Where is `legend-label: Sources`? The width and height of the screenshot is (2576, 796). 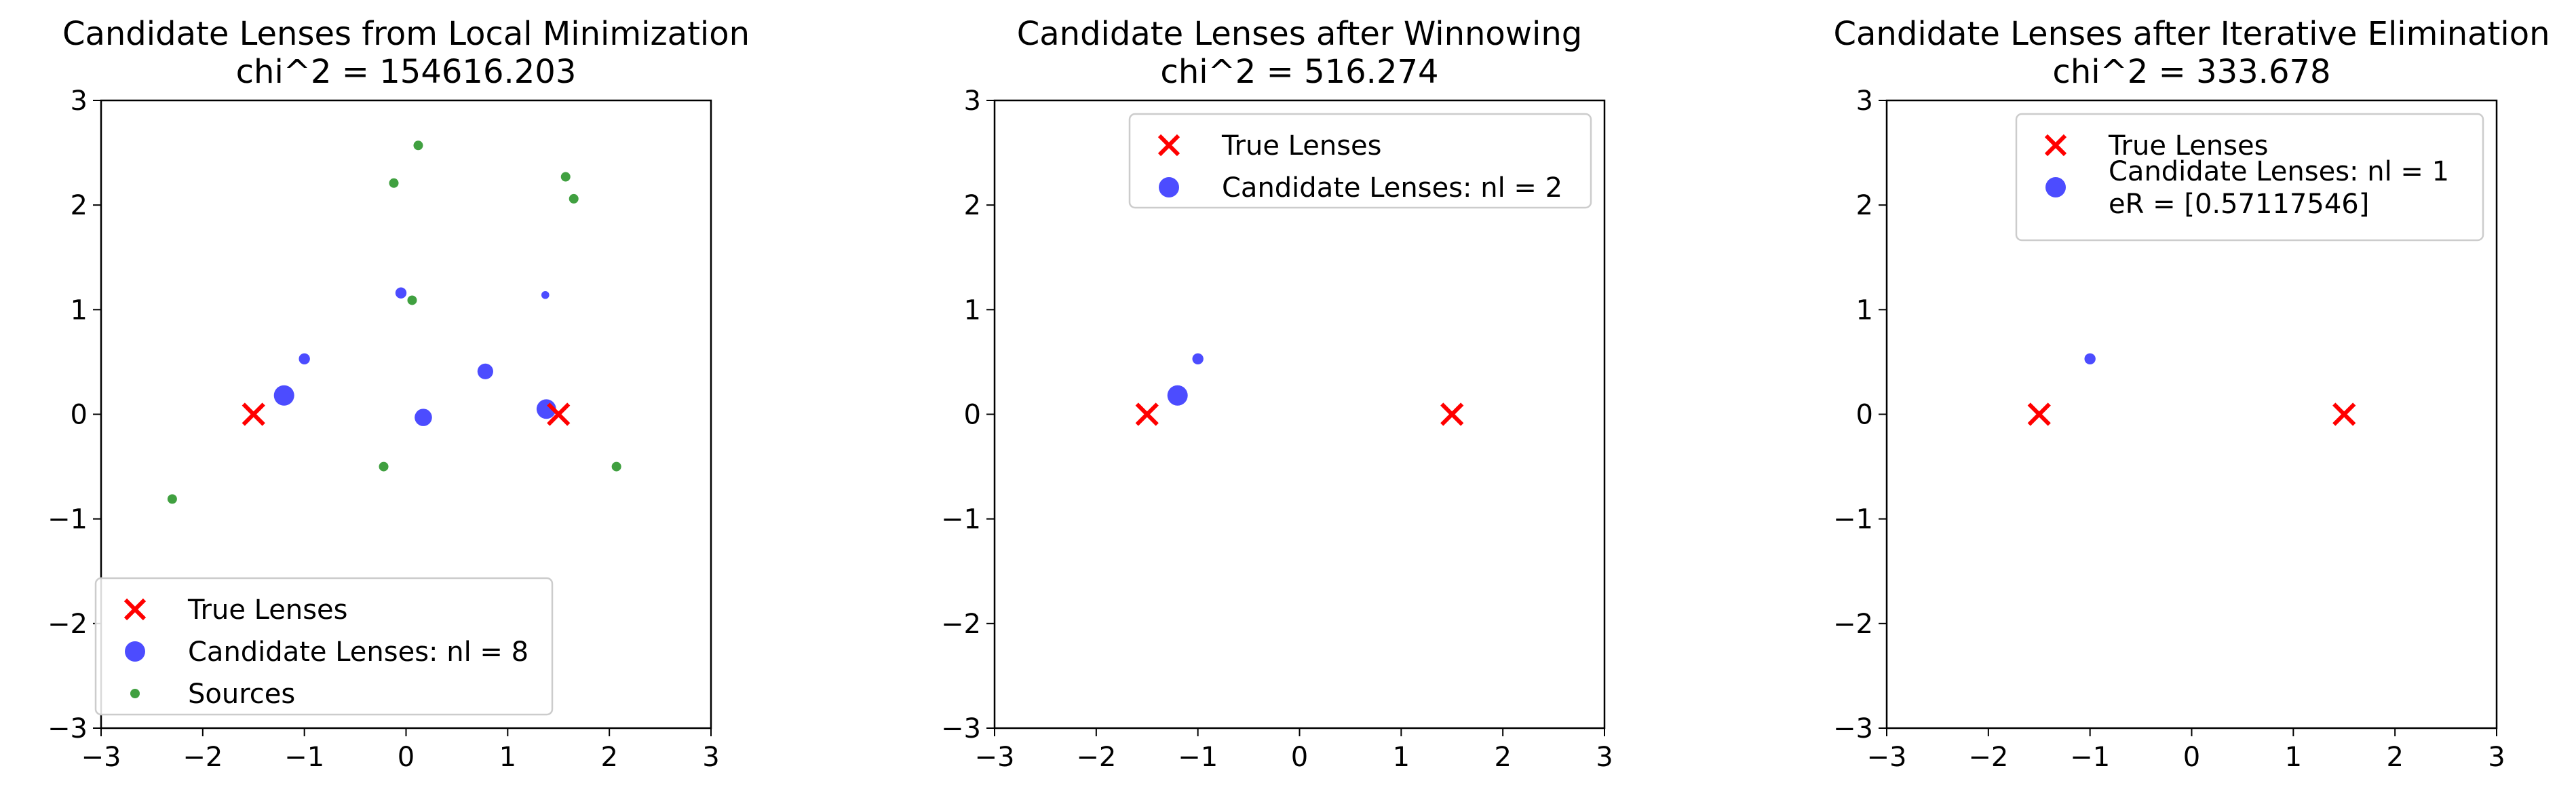 legend-label: Sources is located at coordinates (241, 694).